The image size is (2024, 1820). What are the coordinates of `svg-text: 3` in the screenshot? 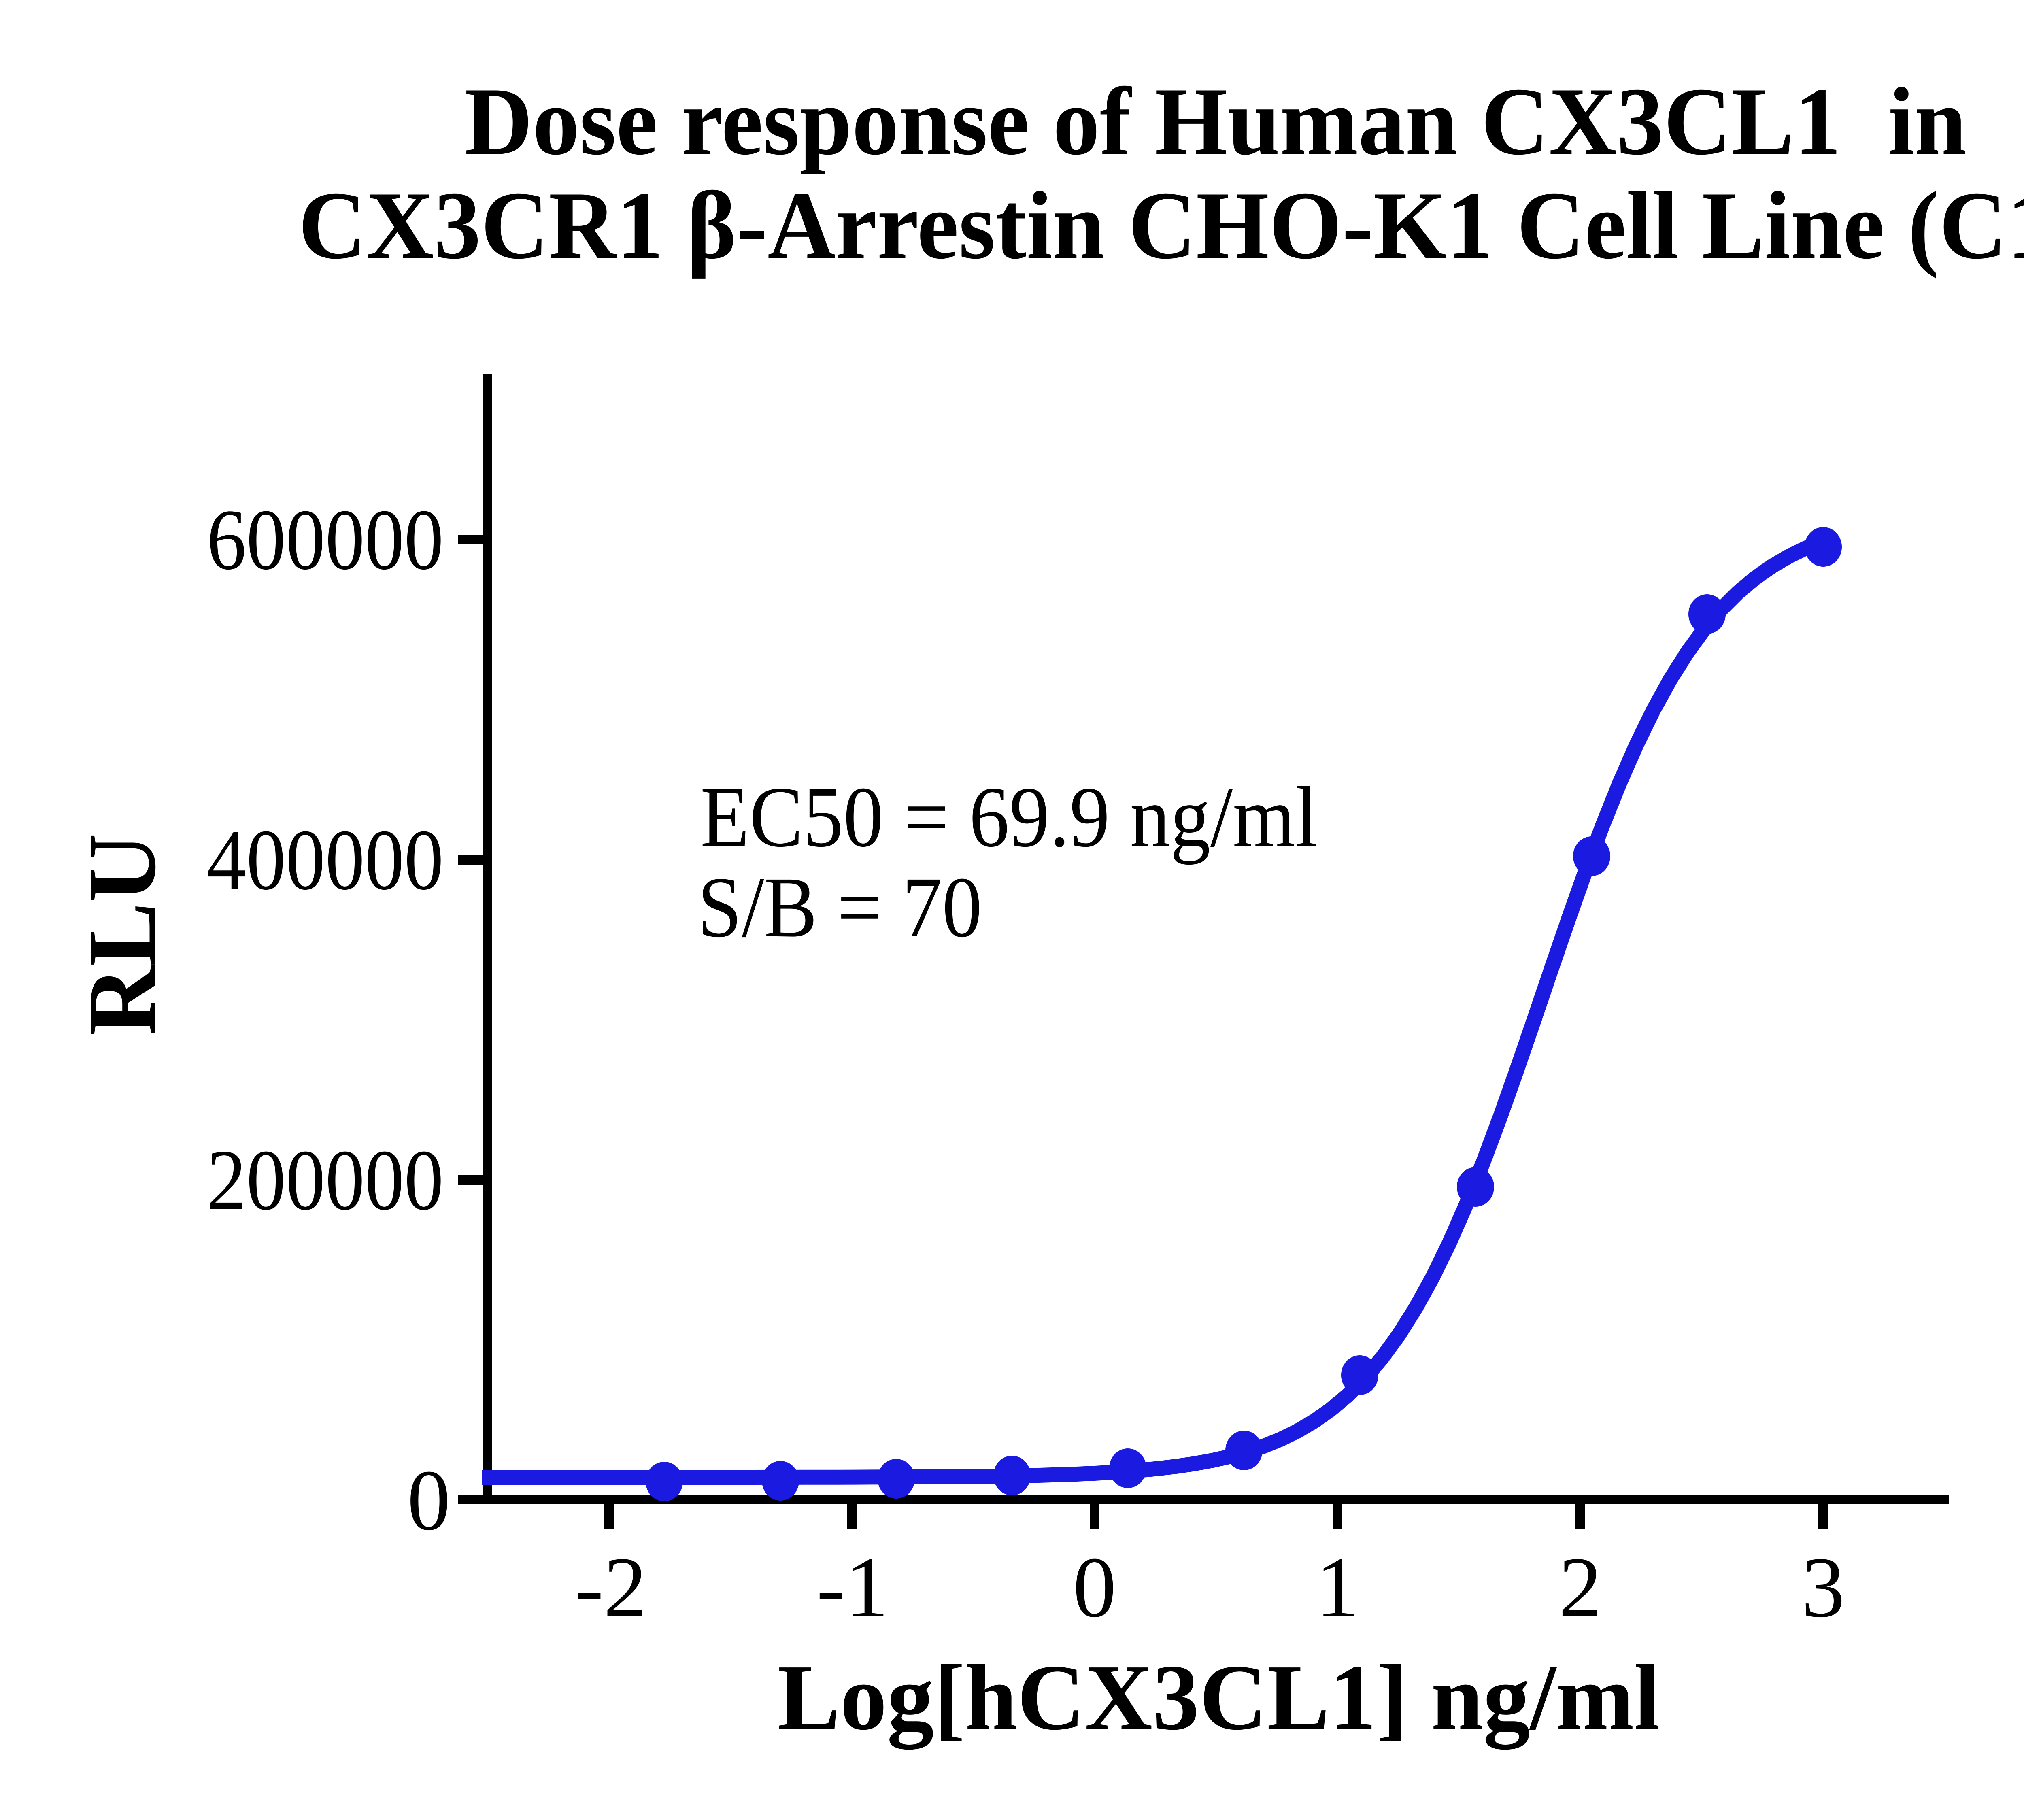 It's located at (1823, 1587).